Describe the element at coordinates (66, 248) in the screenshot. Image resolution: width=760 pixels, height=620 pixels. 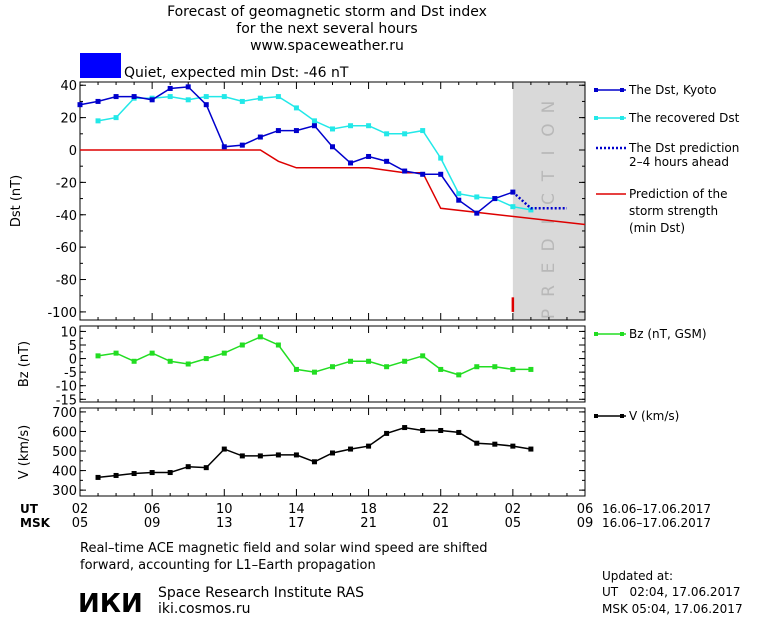
I see `y-tick-label: -60` at that location.